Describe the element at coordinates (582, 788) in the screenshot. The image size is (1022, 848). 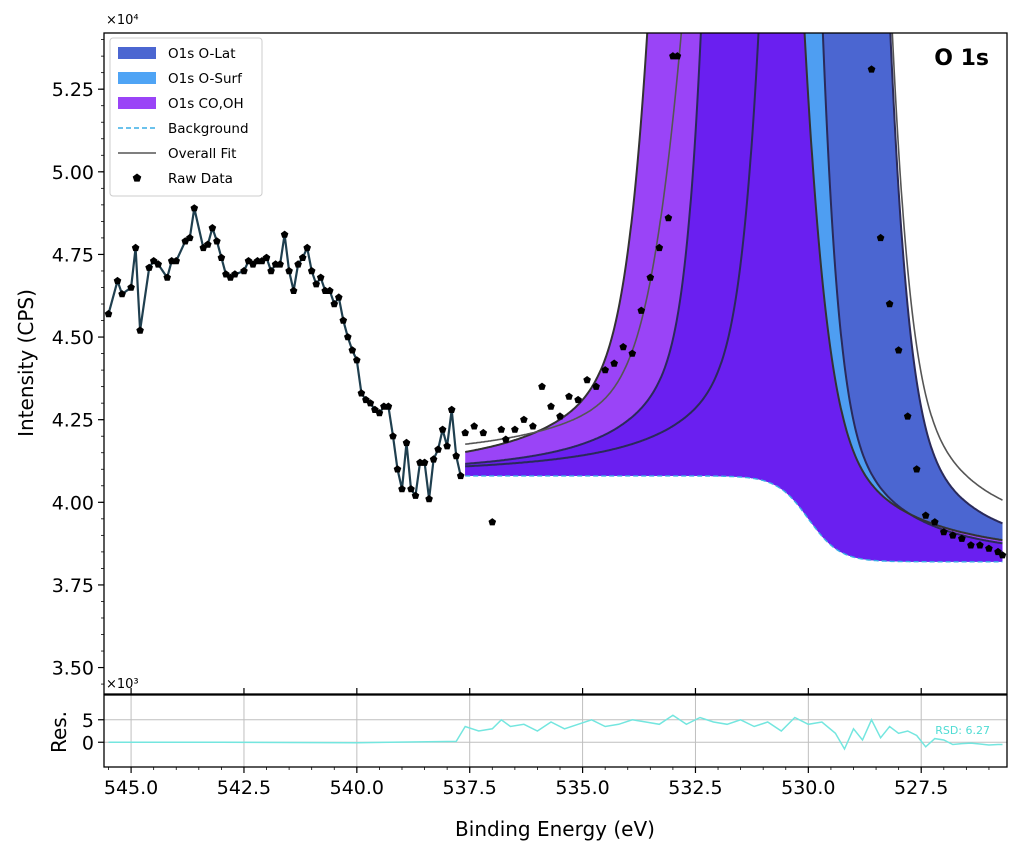
I see `x-tick-label: 535.0` at that location.